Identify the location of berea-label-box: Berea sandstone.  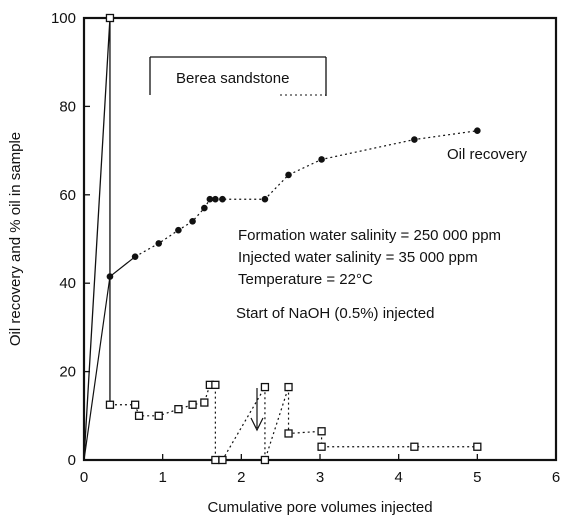
(238, 76).